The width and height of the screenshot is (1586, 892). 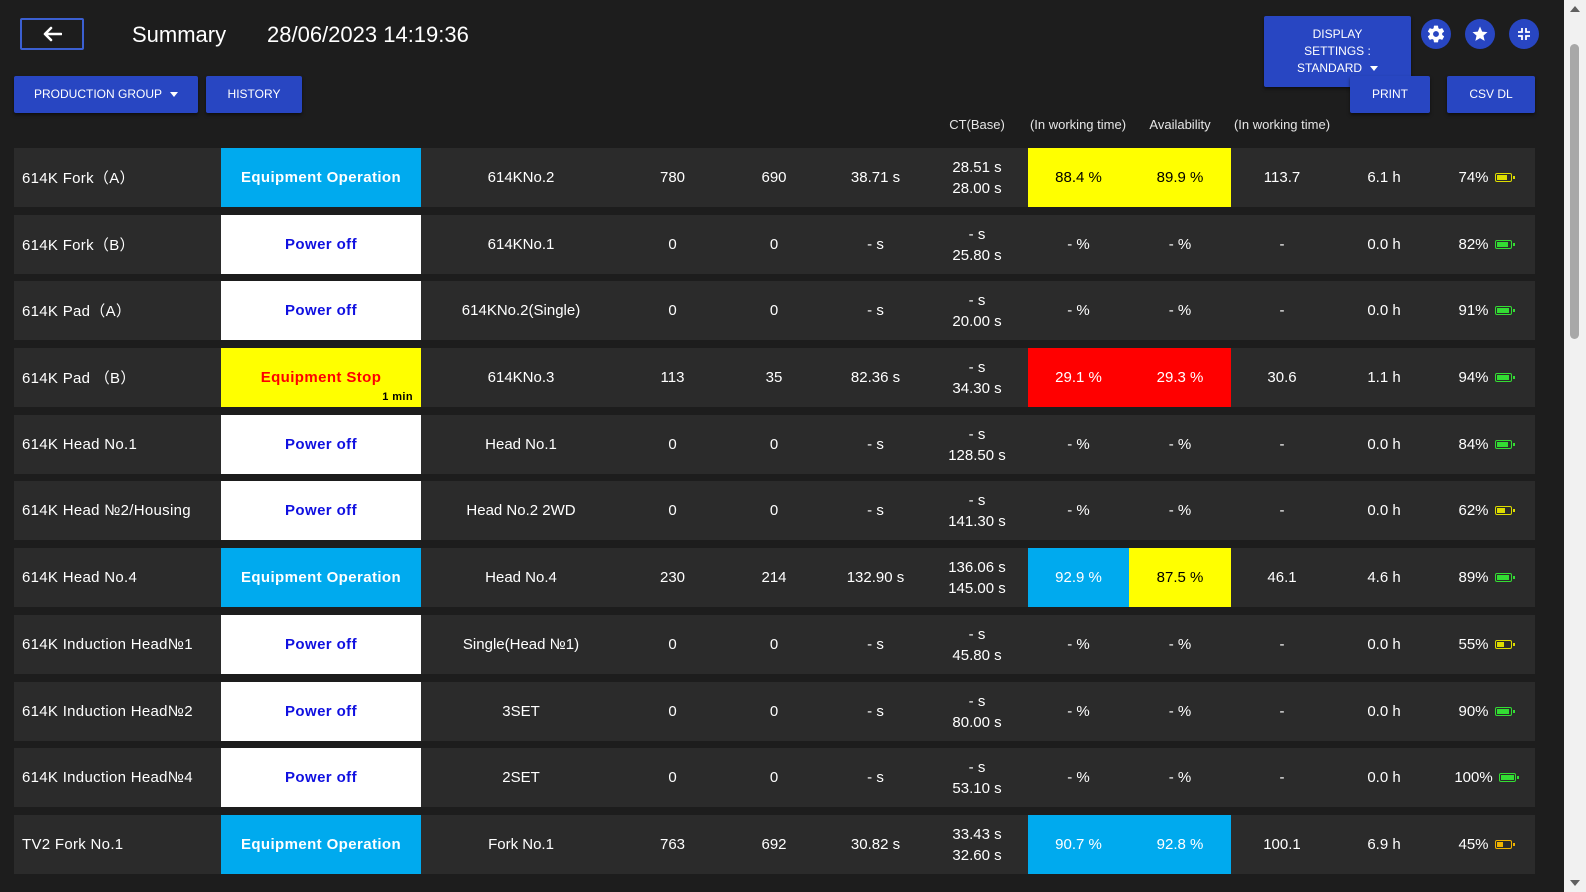 I want to click on csv-label: CSV DL, so click(x=1491, y=94).